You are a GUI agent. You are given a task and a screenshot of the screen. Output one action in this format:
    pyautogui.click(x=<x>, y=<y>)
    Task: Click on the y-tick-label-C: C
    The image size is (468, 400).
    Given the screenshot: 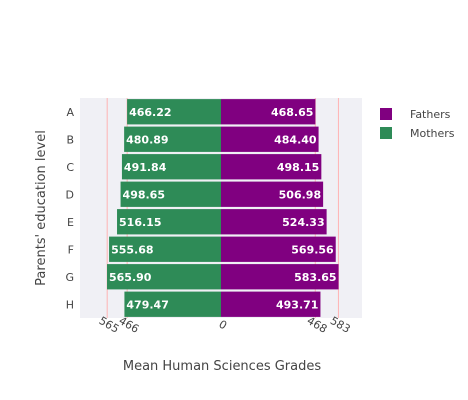 What is the action you would take?
    pyautogui.click(x=70, y=167)
    